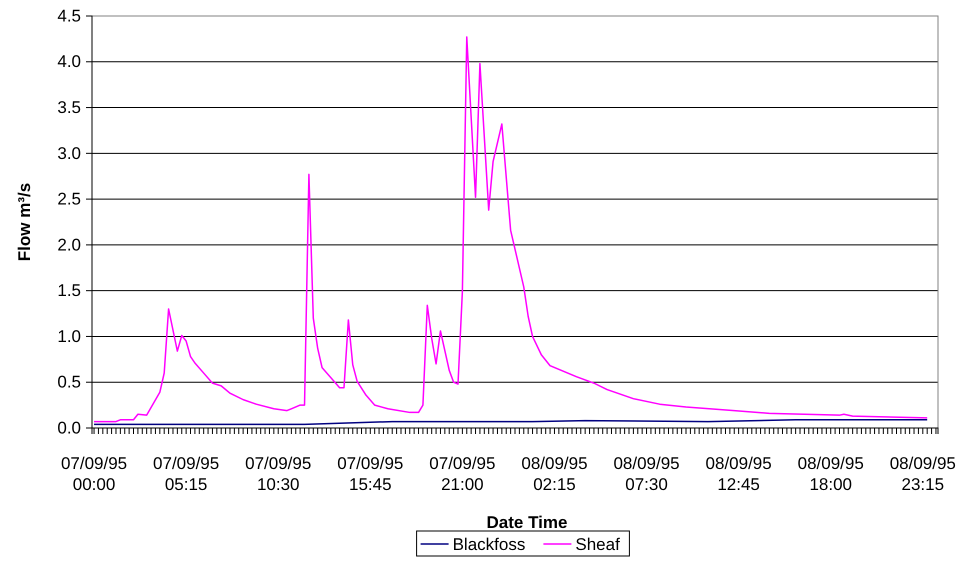 Image resolution: width=979 pixels, height=582 pixels. Describe the element at coordinates (69, 428) in the screenshot. I see `y-tick-label: 0.0` at that location.